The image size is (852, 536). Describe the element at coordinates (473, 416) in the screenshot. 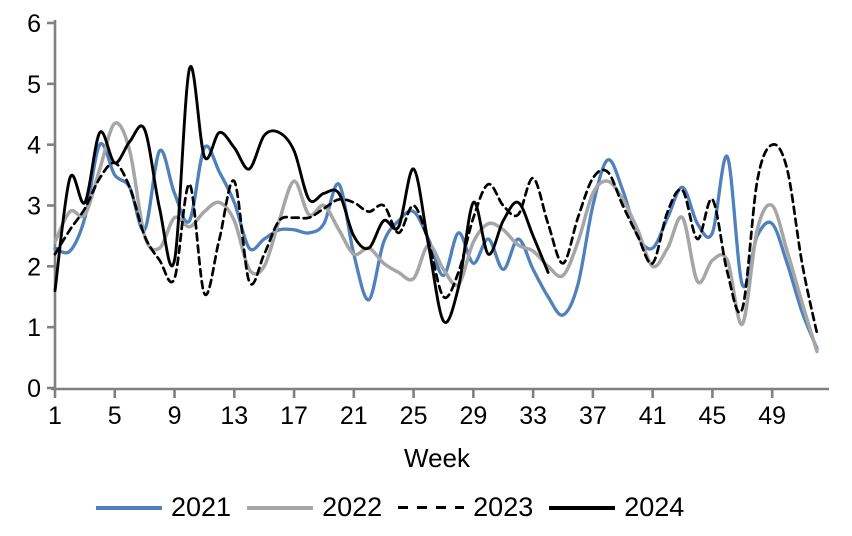

I see `x-tick-label-29: 29` at that location.